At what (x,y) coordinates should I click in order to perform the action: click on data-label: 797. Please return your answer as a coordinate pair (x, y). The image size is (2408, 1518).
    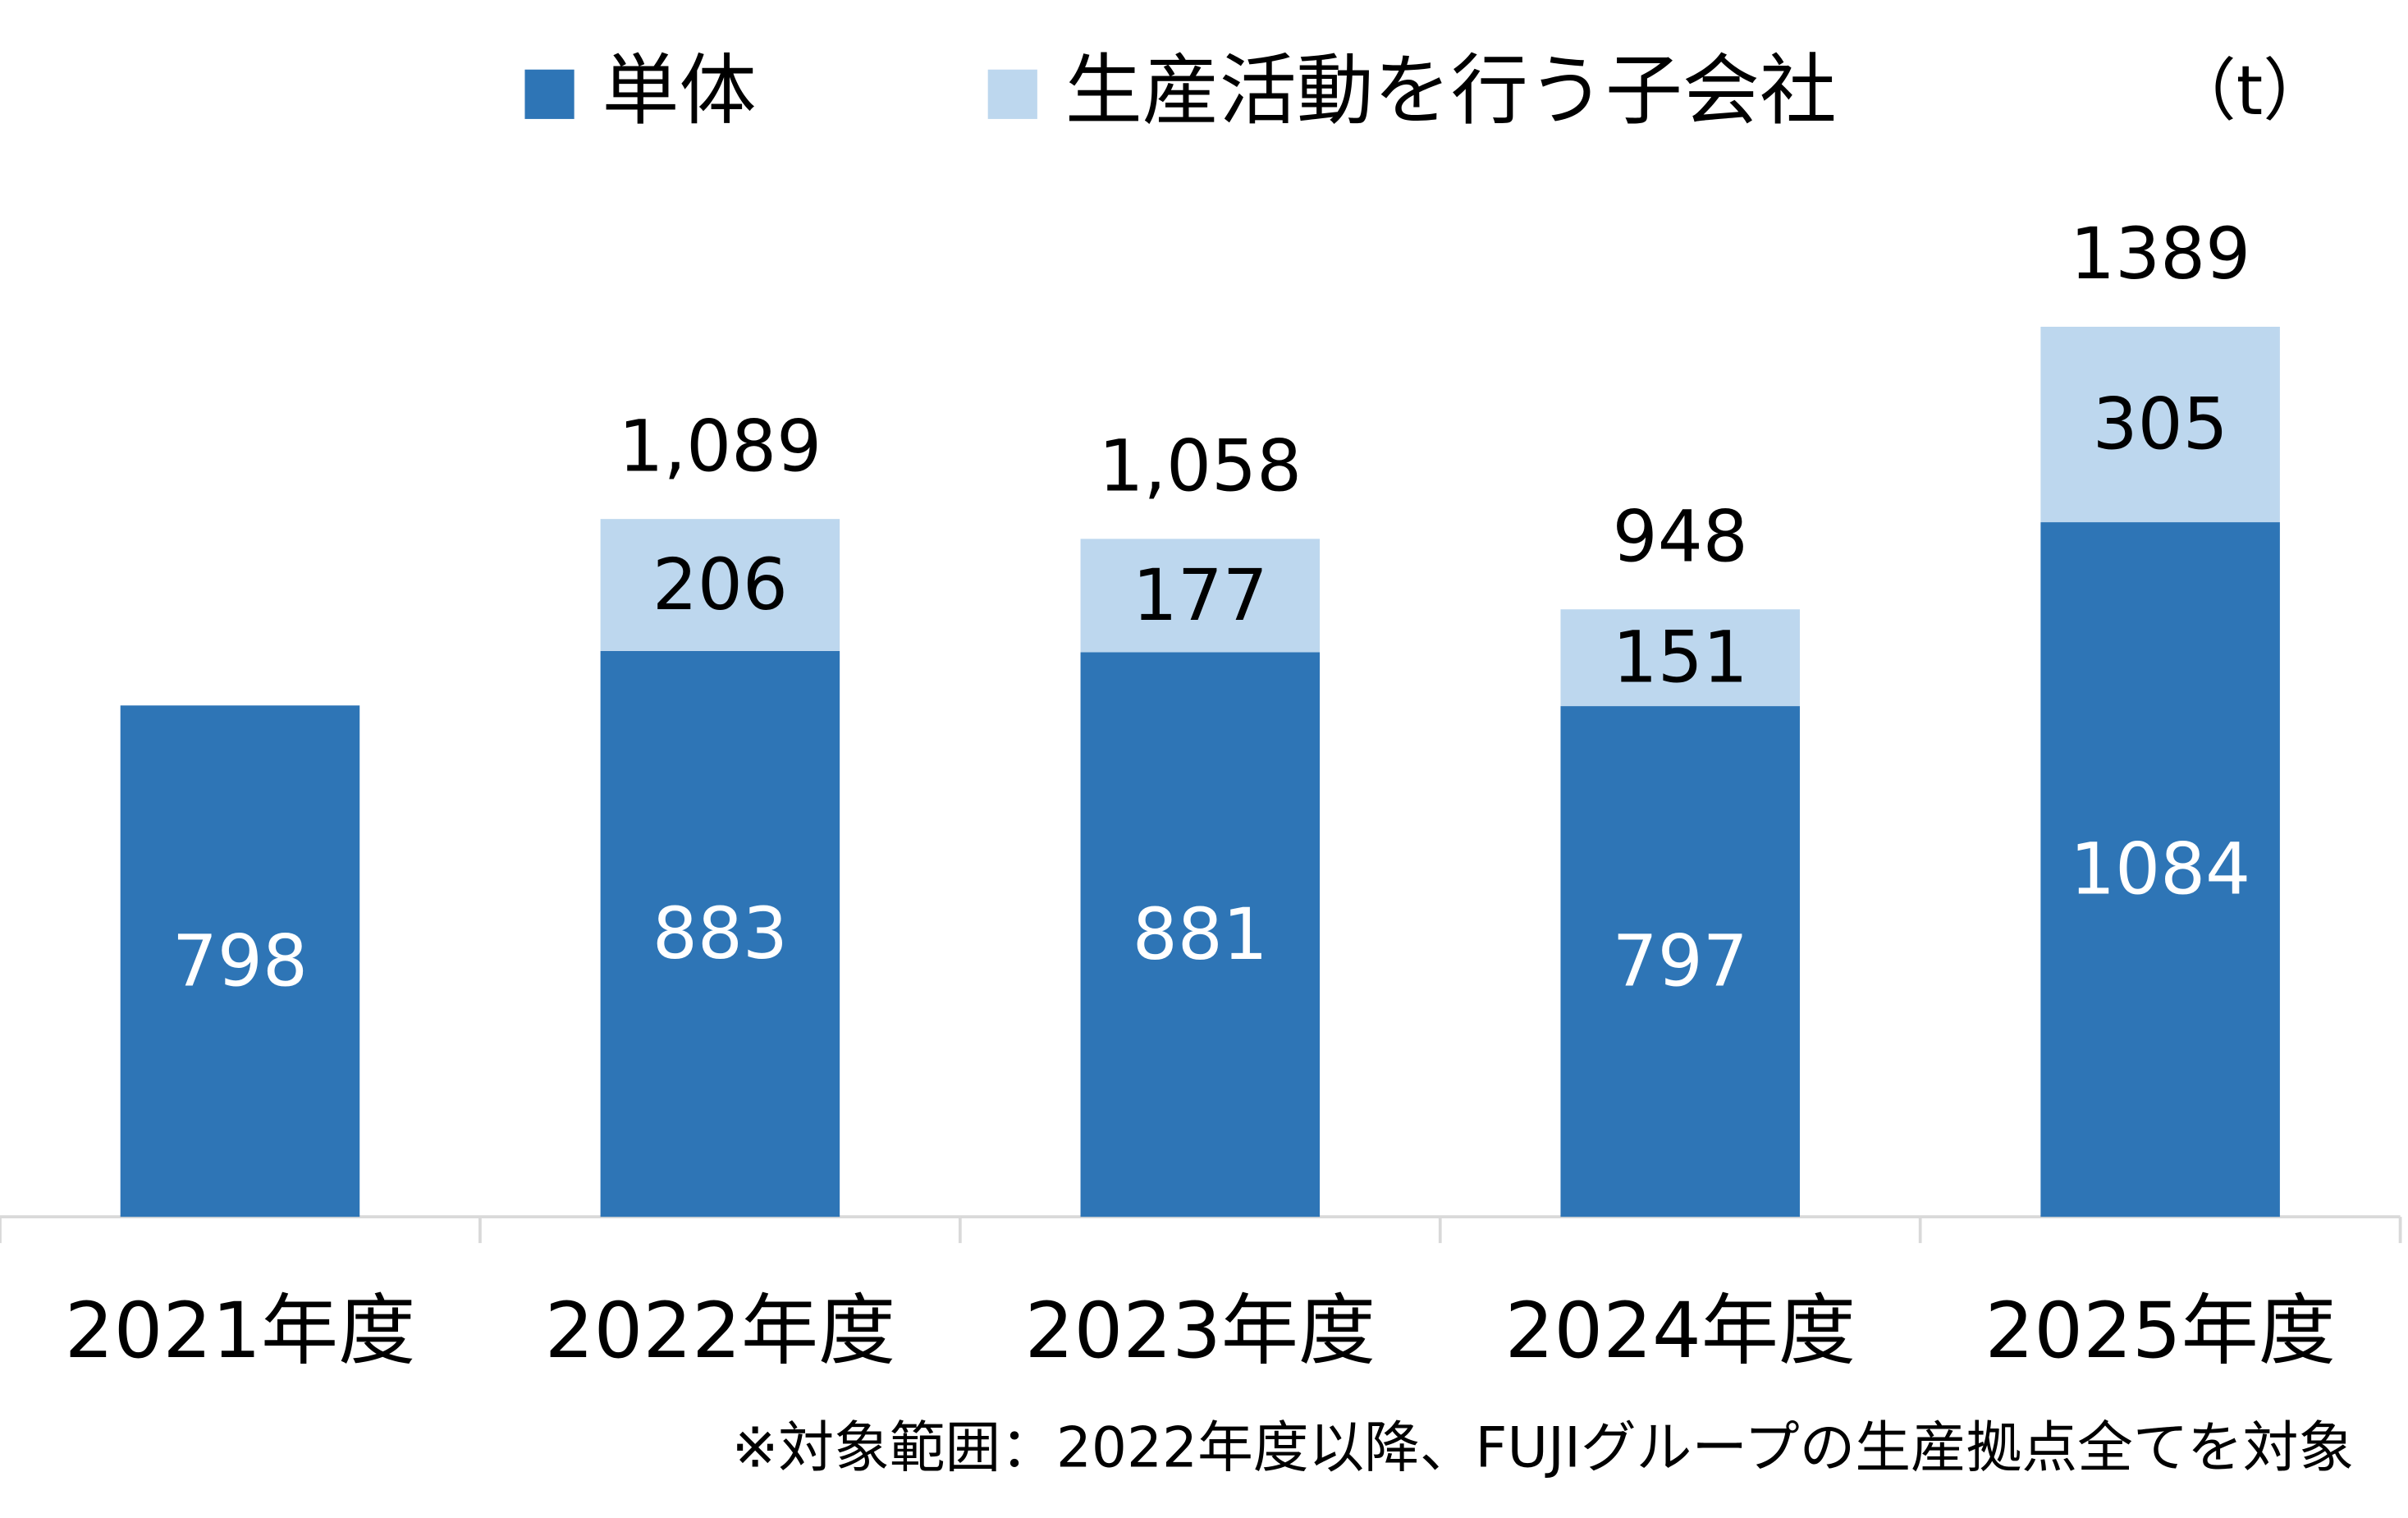
    Looking at the image, I should click on (1680, 962).